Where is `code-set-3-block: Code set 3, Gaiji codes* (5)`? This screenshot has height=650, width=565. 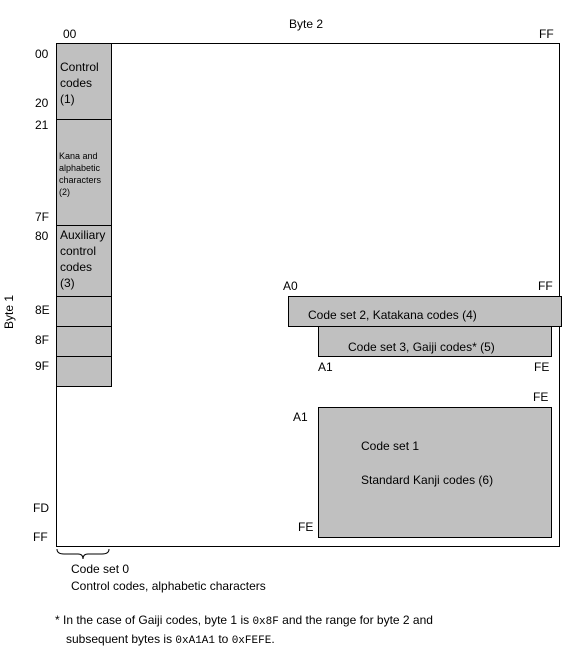
code-set-3-block: Code set 3, Gaiji codes* (5) is located at coordinates (435, 341).